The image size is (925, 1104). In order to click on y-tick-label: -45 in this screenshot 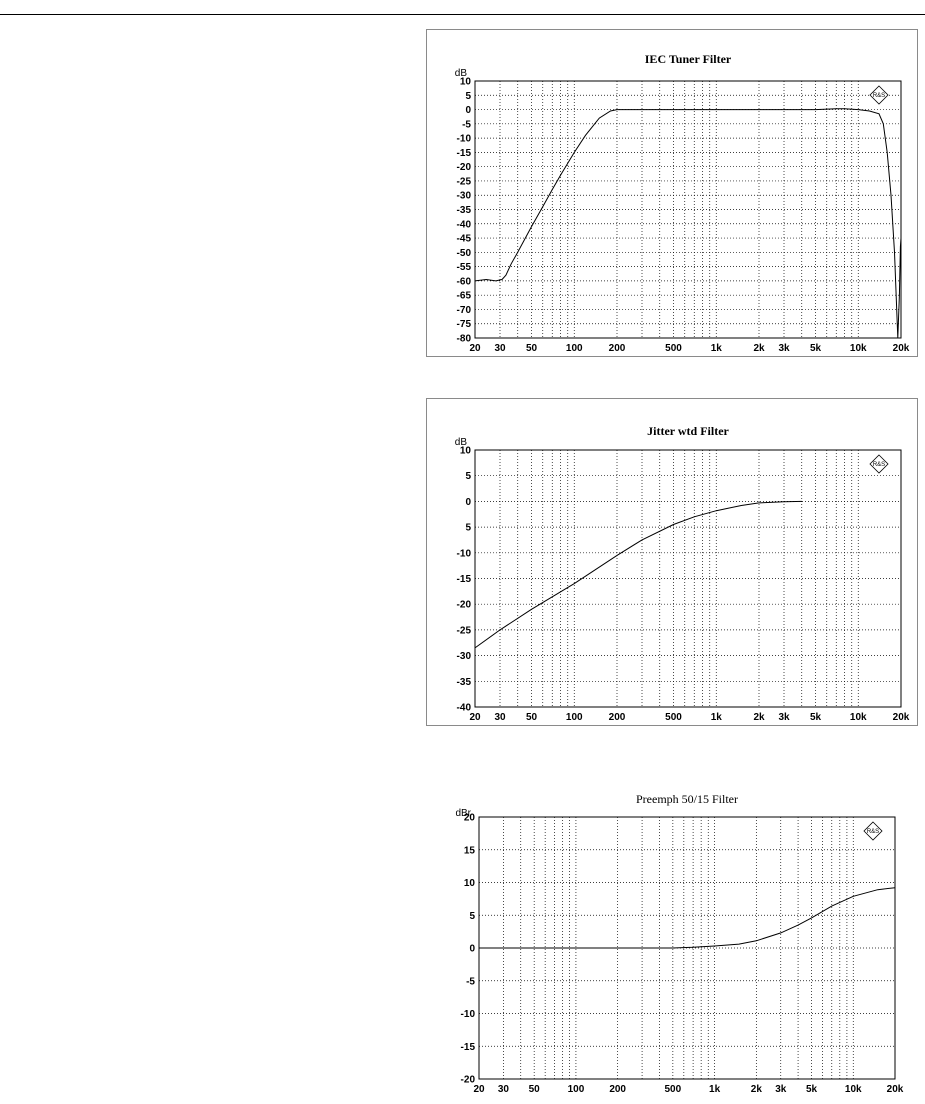, I will do `click(464, 239)`.